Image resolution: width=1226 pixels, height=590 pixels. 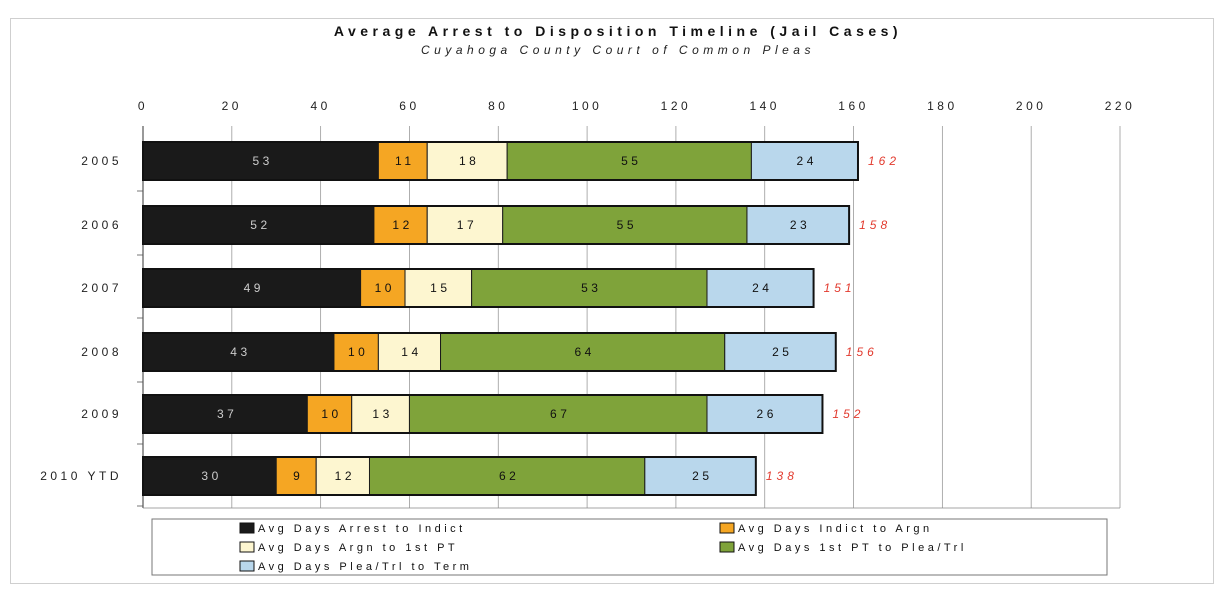 What do you see at coordinates (404, 161) in the screenshot?
I see `segment-value-label: 11` at bounding box center [404, 161].